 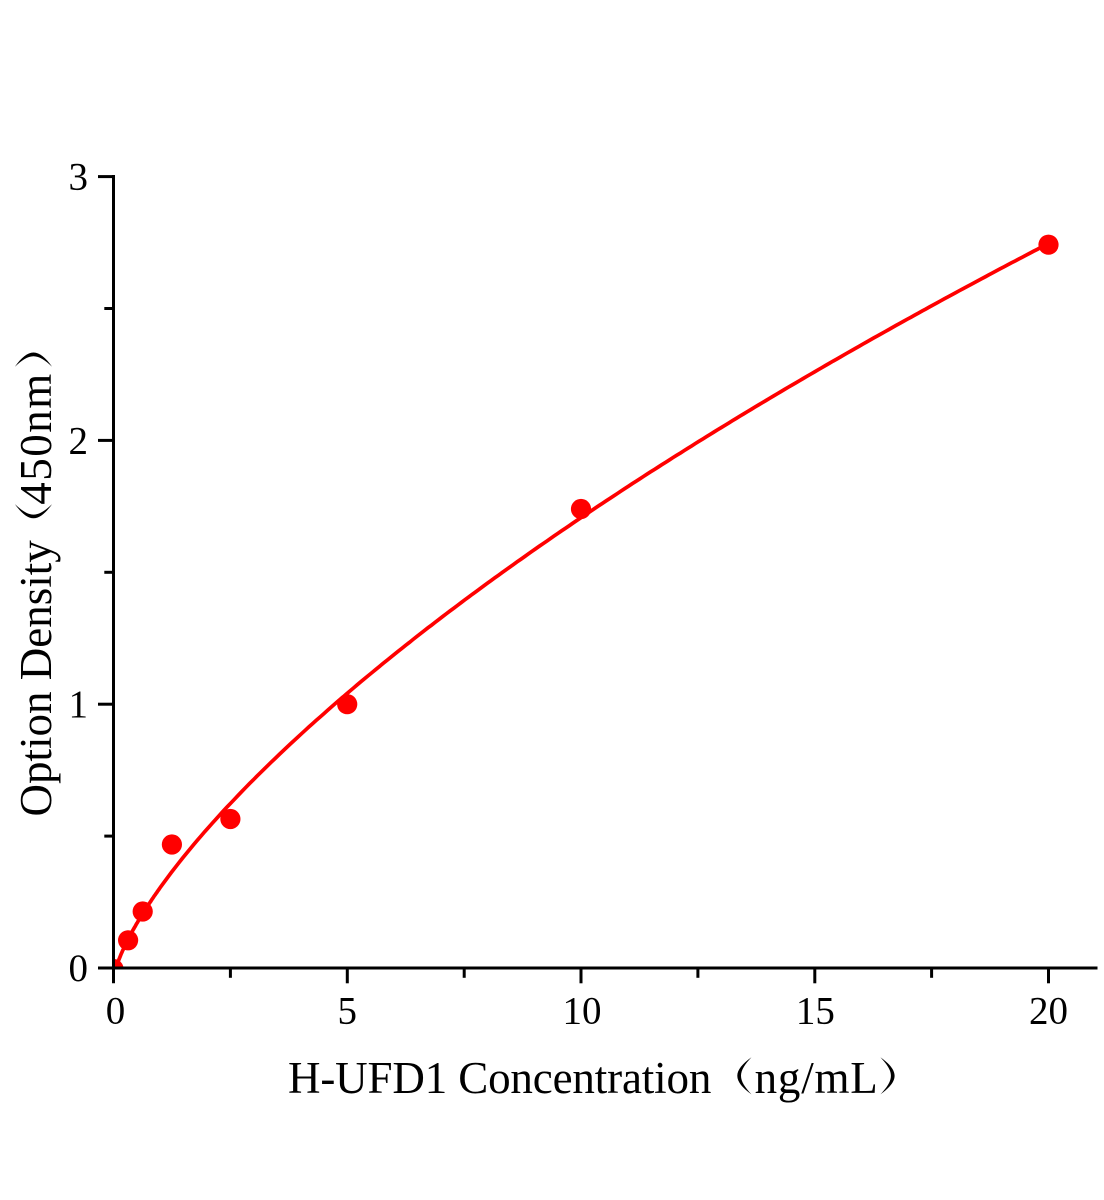 I want to click on svg-text: 3, so click(x=79, y=177).